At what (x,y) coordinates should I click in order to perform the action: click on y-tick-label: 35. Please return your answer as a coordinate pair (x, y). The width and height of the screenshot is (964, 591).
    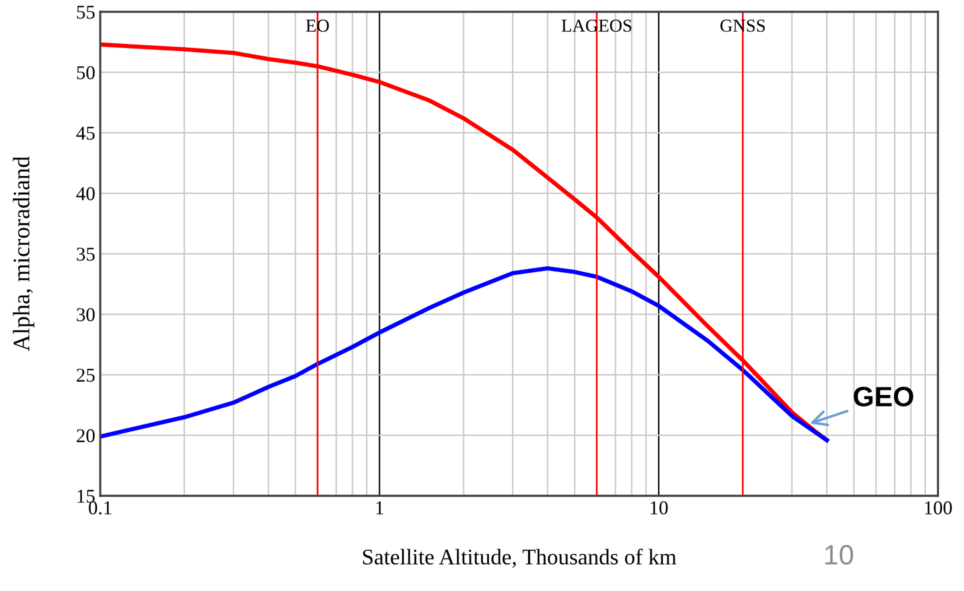
    Looking at the image, I should click on (85, 254).